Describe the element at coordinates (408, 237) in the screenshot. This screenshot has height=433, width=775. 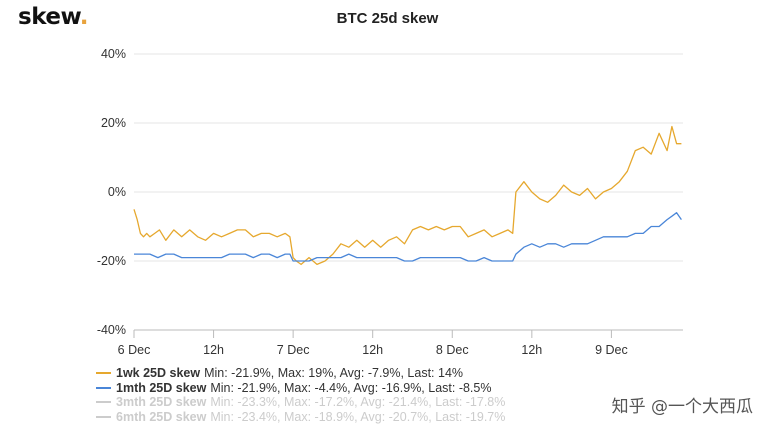
I see `series-line-1mth` at that location.